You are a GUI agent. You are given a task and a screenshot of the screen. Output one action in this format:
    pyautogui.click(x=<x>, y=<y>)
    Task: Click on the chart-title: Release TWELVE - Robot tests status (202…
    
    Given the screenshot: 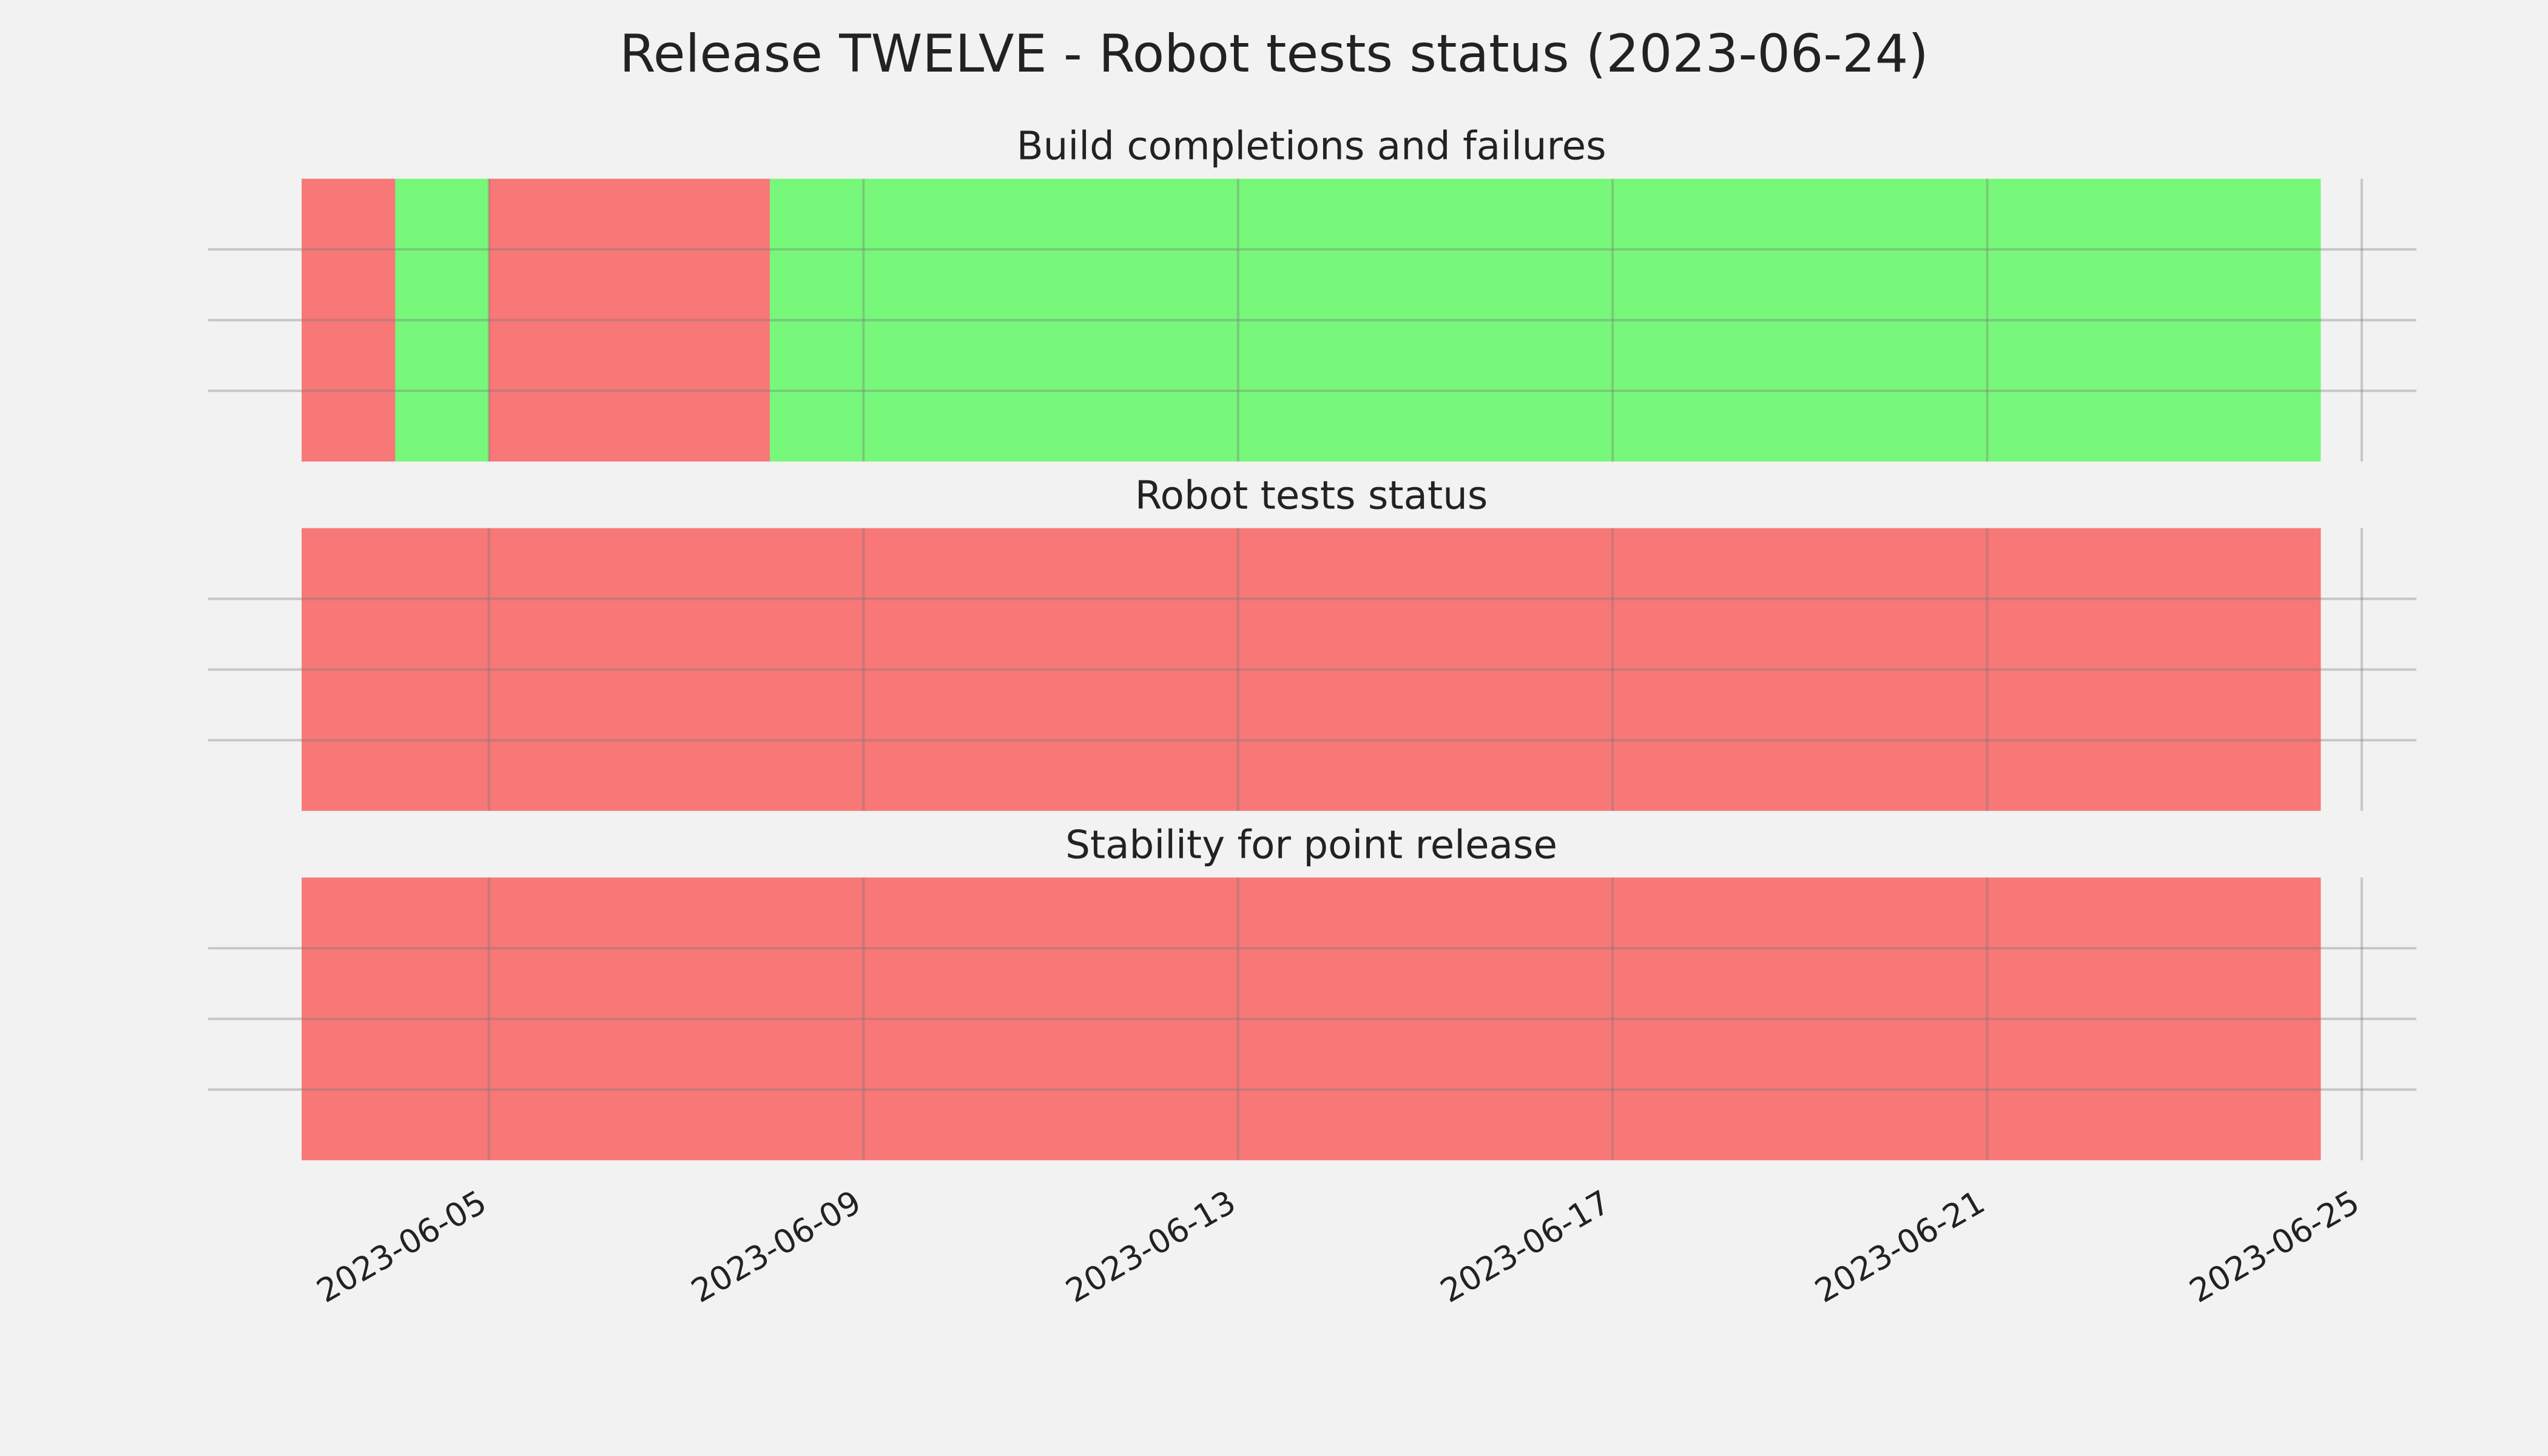 What is the action you would take?
    pyautogui.click(x=1274, y=54)
    